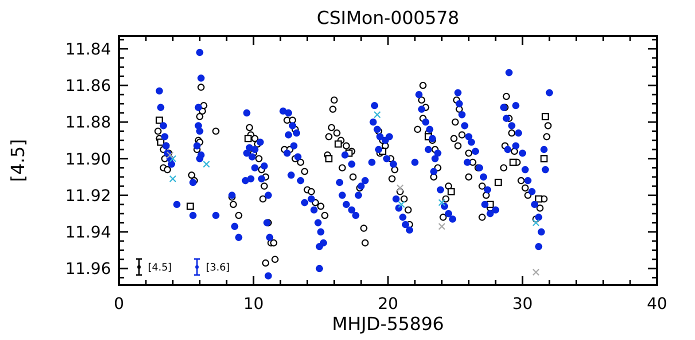 The width and height of the screenshot is (695, 340). Describe the element at coordinates (160, 268) in the screenshot. I see `legend-label: [4.5]` at that location.